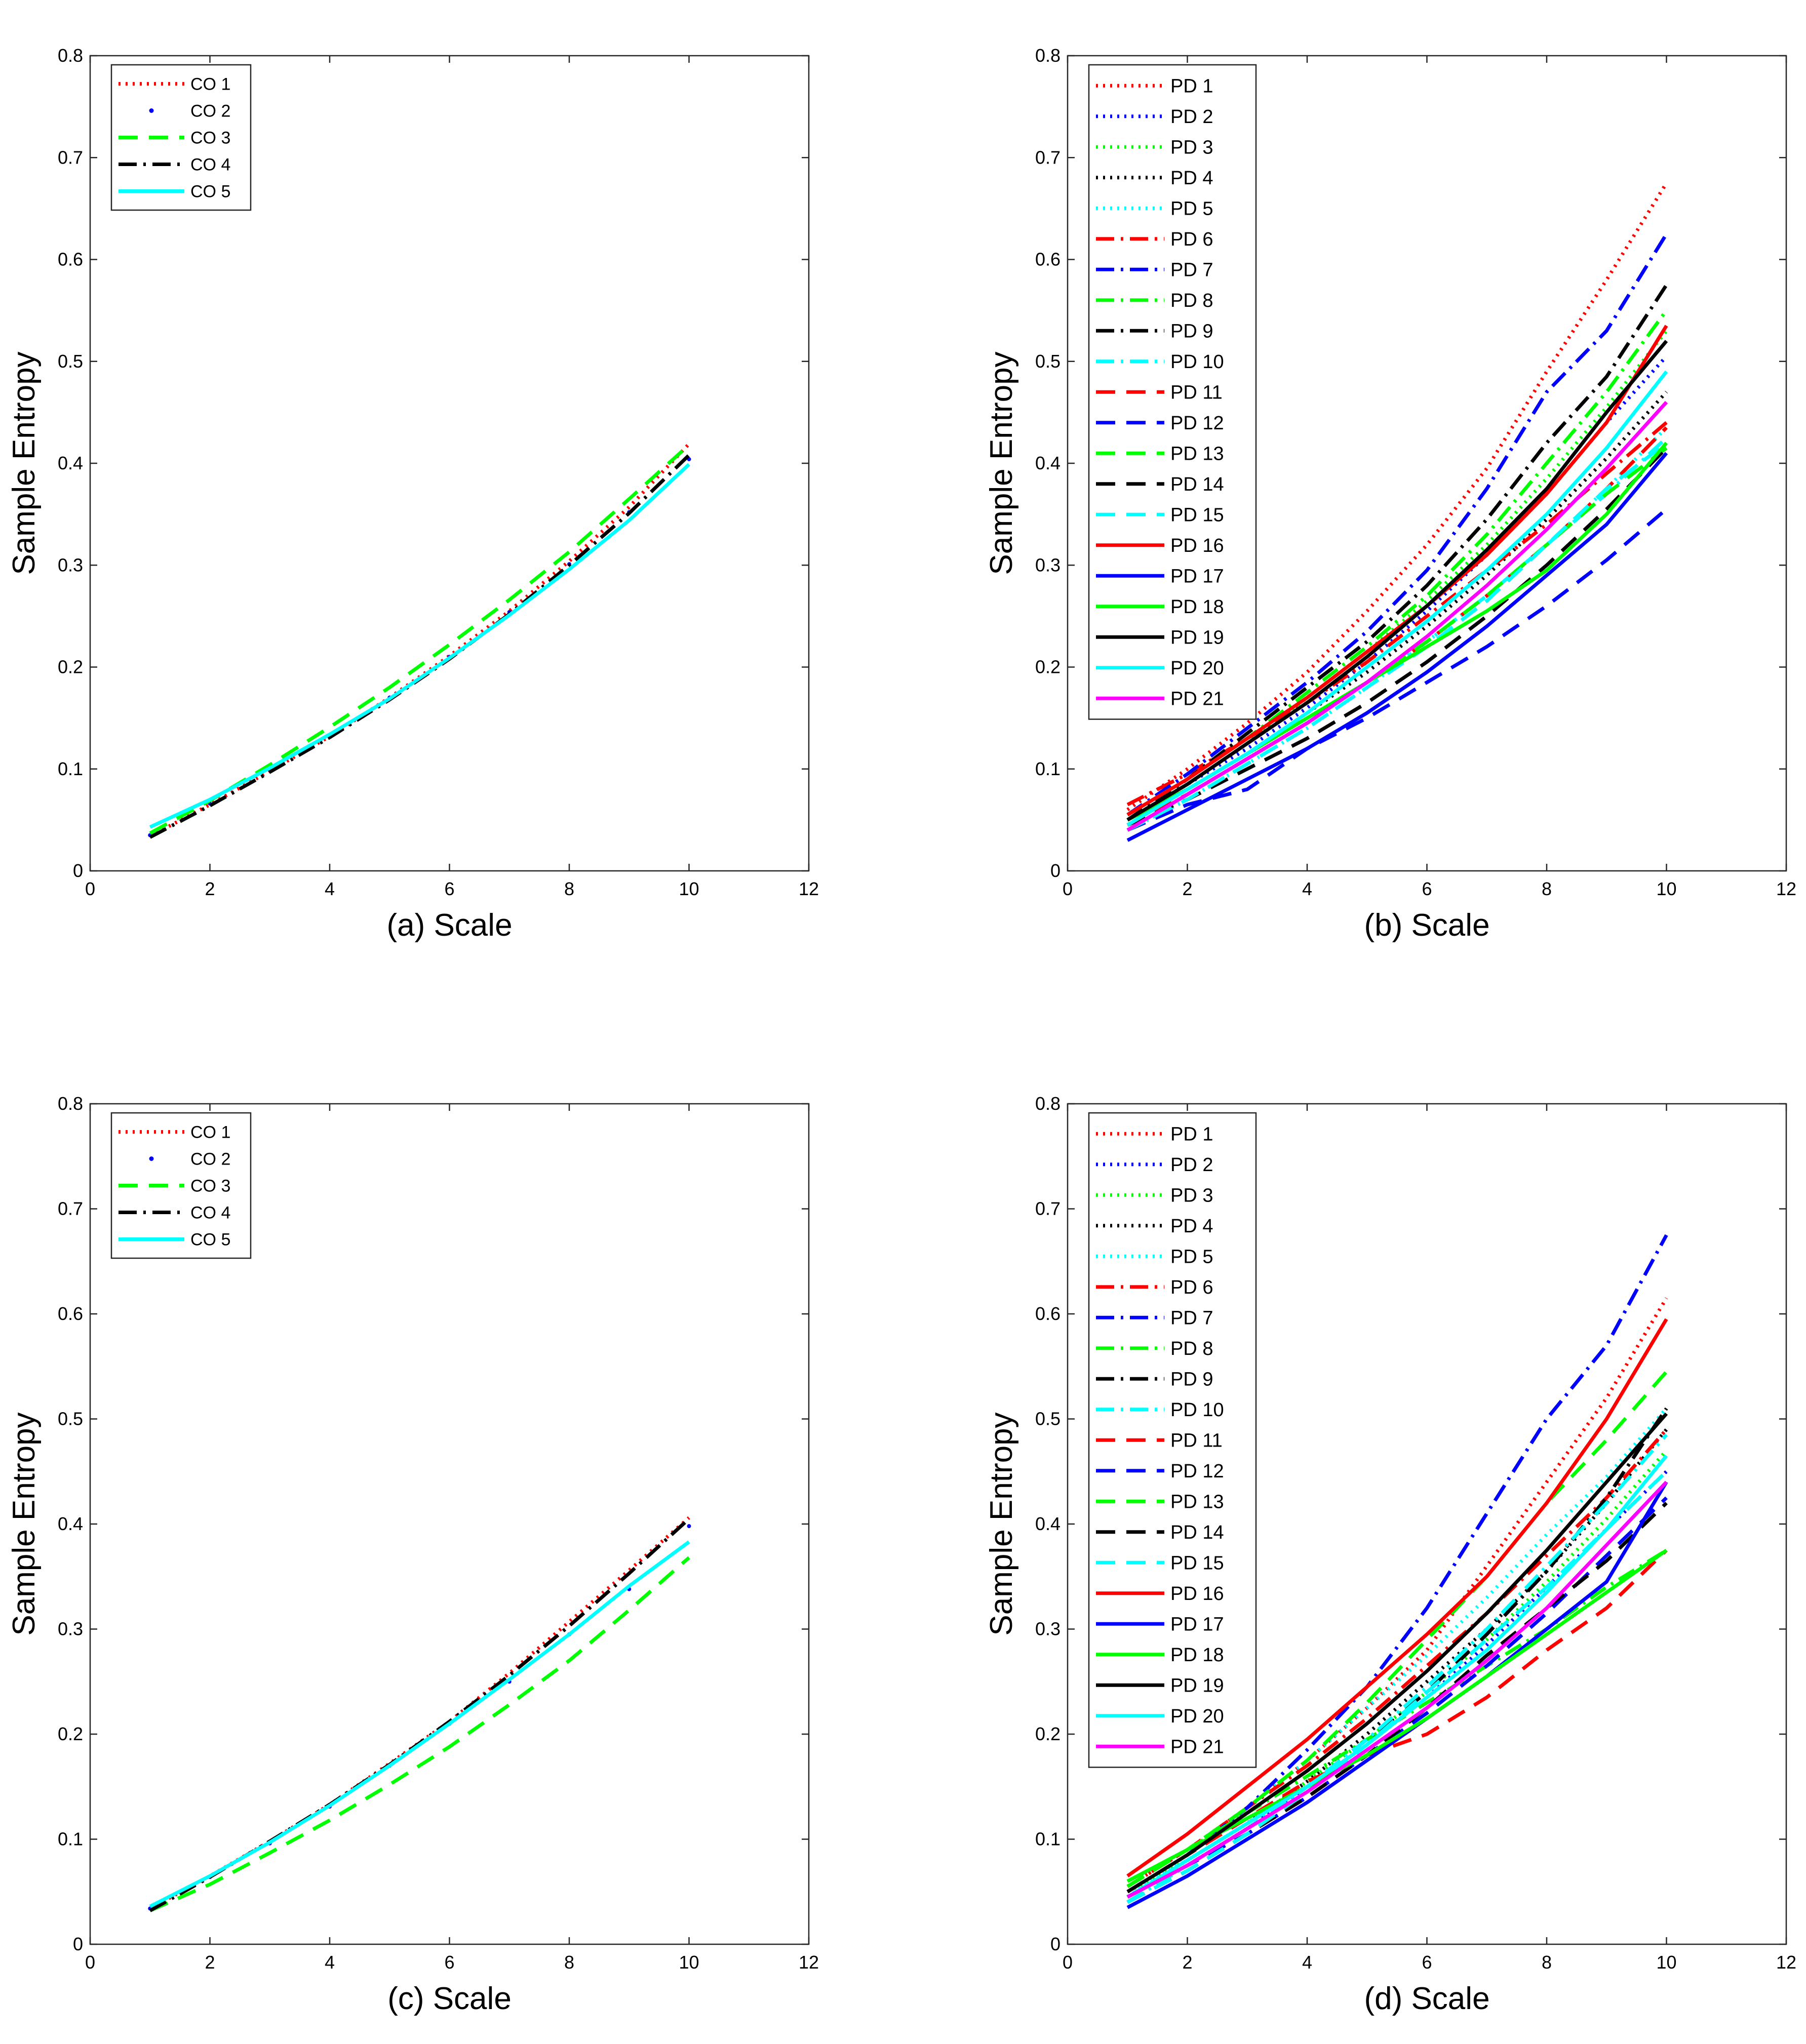  Describe the element at coordinates (1426, 925) in the screenshot. I see `x-axis-label: (b) Scale` at that location.